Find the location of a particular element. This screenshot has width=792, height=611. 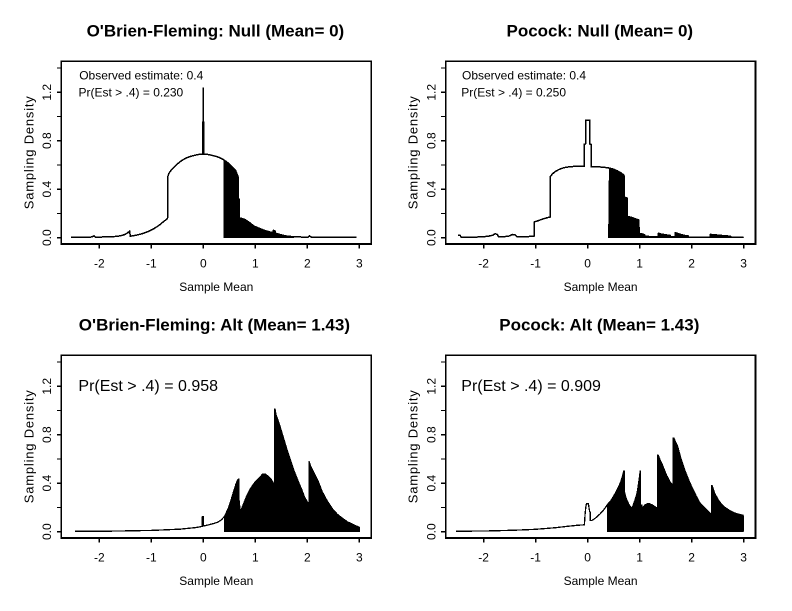

svg-text: Pocock: Null (Mean= 0) is located at coordinates (600, 31).